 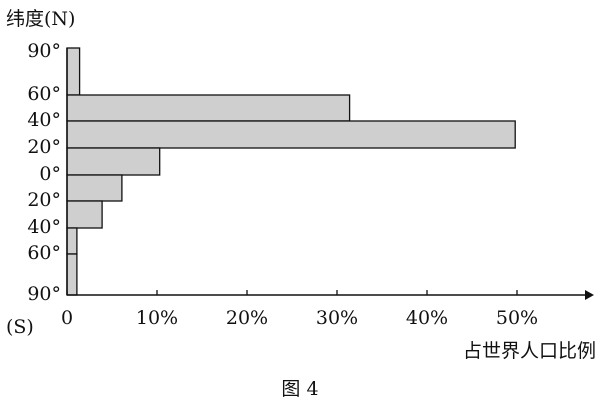 I want to click on x-tick-label: 10%, so click(x=157, y=318).